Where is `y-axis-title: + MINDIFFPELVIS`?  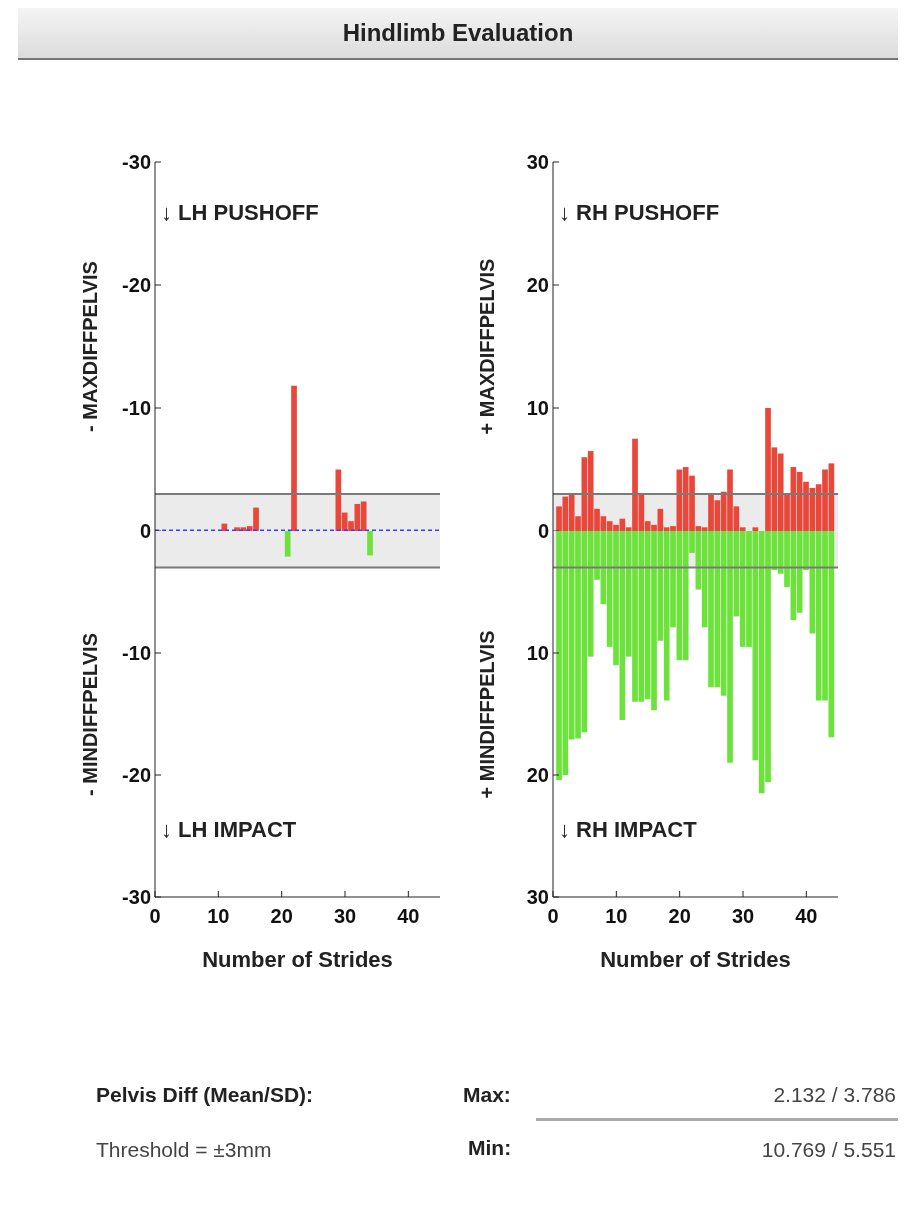
y-axis-title: + MINDIFFPELVIS is located at coordinates (488, 714).